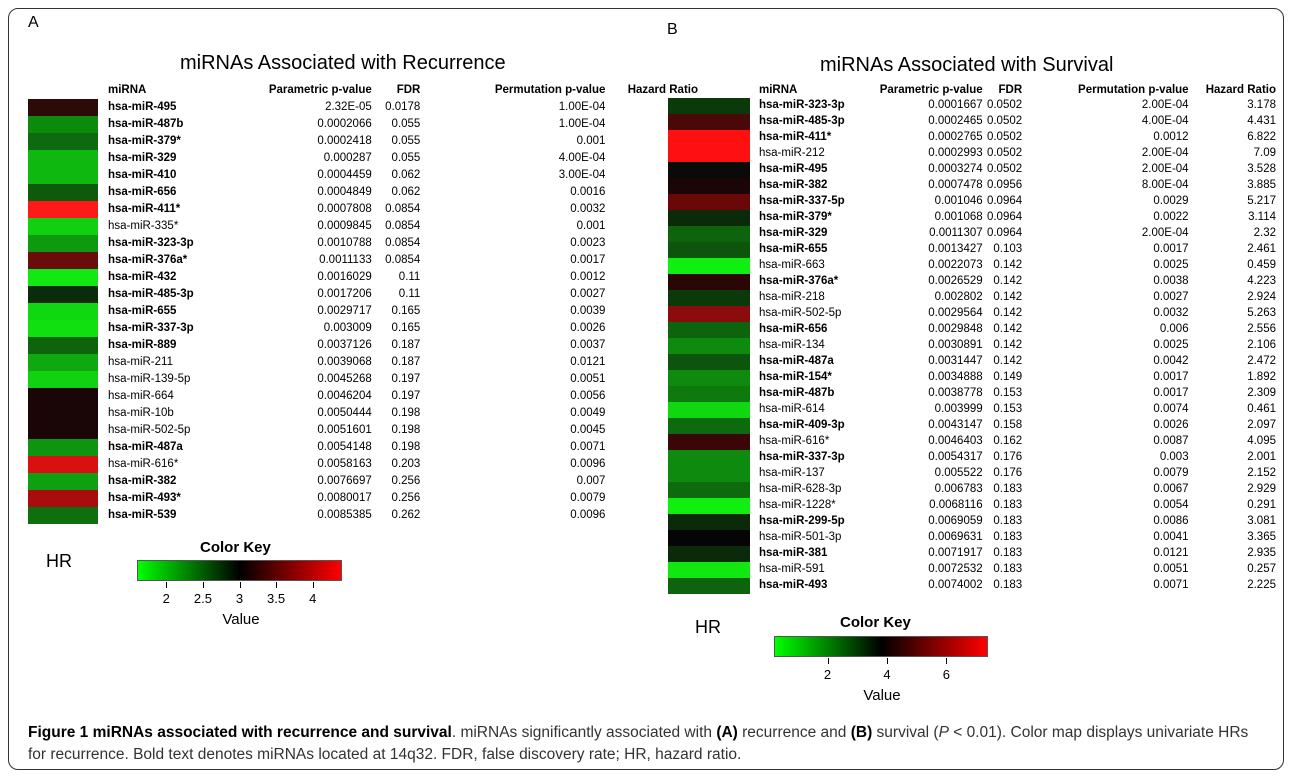 This screenshot has height=780, width=1290. Describe the element at coordinates (1171, 441) in the screenshot. I see `table-cell: 0.0087` at that location.